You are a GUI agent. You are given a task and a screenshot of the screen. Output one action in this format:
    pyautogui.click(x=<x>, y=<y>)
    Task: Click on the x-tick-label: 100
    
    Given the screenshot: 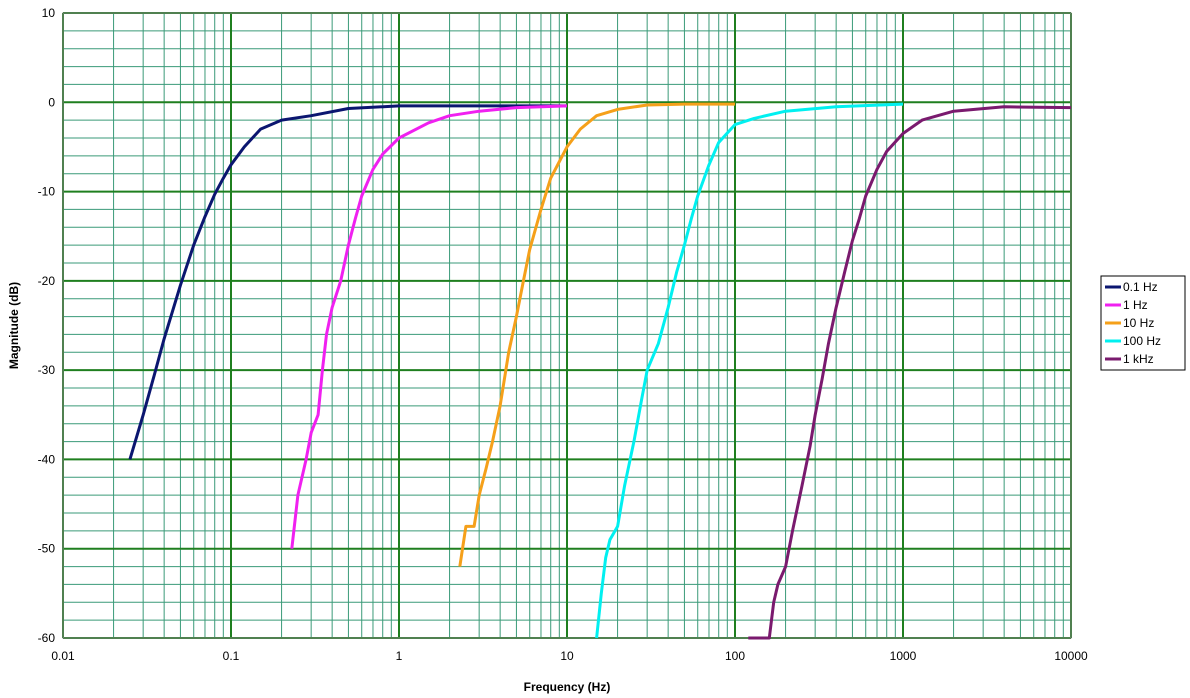 What is the action you would take?
    pyautogui.click(x=735, y=656)
    